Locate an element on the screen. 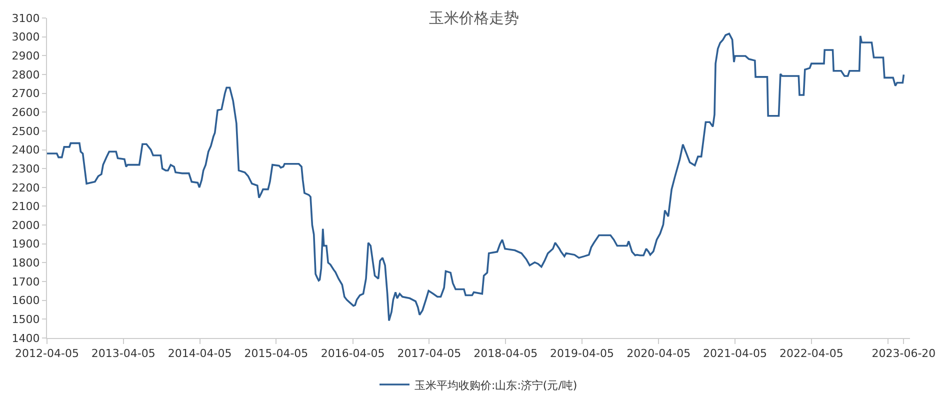  x-tick-label: 2017-04-05 is located at coordinates (429, 353).